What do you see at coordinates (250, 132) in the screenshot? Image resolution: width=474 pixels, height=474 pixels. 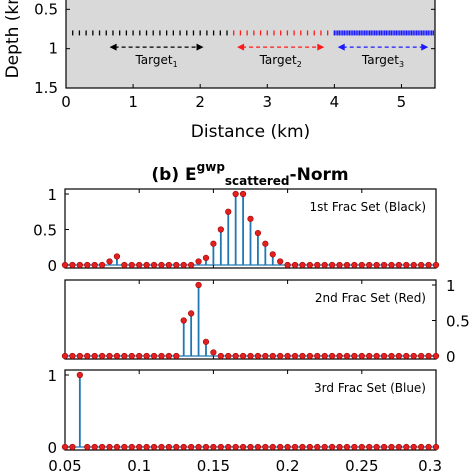 I see `panel-a-xlabel: Distance (km)` at bounding box center [250, 132].